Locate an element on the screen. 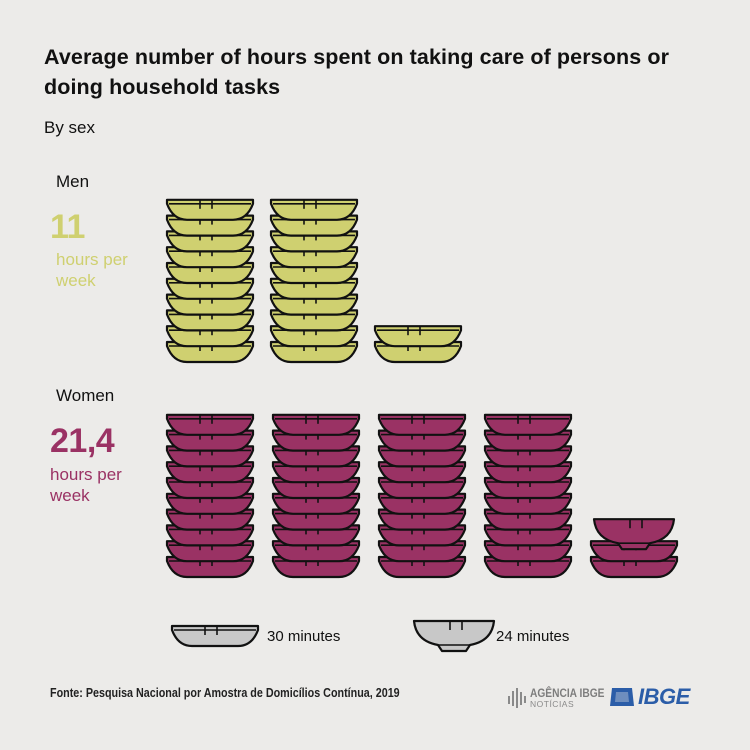  chart-subtitle: By sex is located at coordinates (70, 127).